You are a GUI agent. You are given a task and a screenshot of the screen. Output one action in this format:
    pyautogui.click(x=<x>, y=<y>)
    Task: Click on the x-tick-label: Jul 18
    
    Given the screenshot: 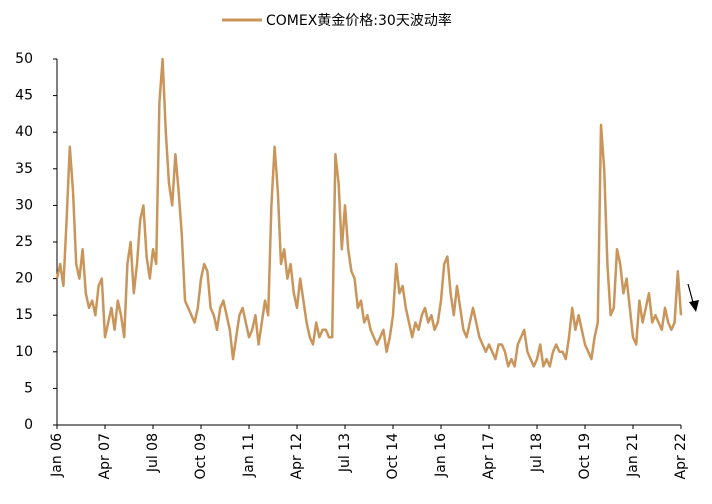 What is the action you would take?
    pyautogui.click(x=537, y=453)
    